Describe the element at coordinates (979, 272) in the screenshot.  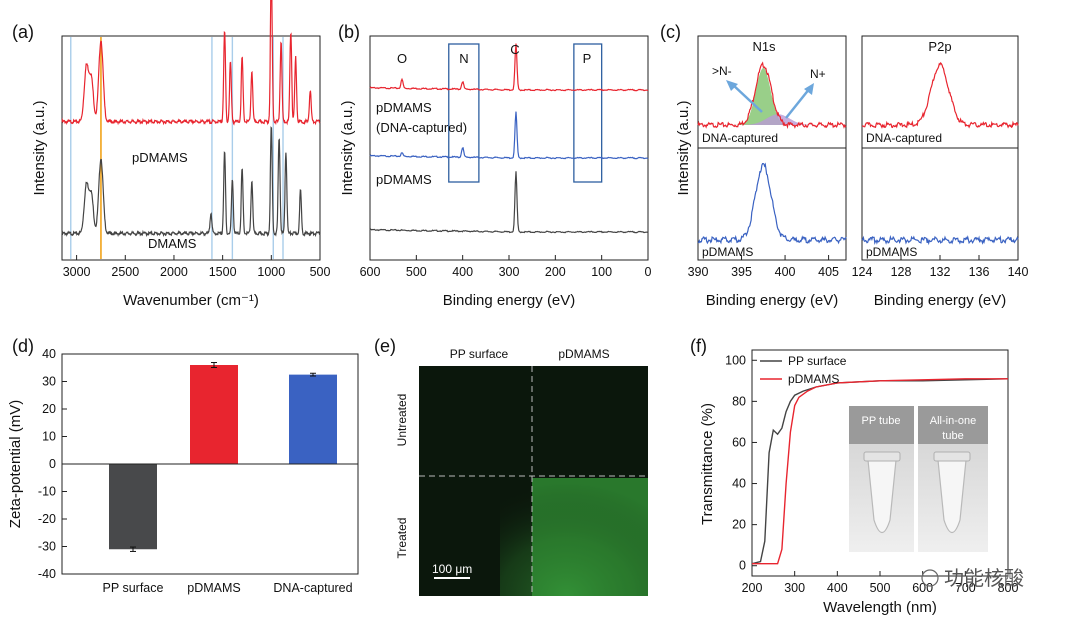
I see `panel-c-p2p-xtick-label: 136` at that location.